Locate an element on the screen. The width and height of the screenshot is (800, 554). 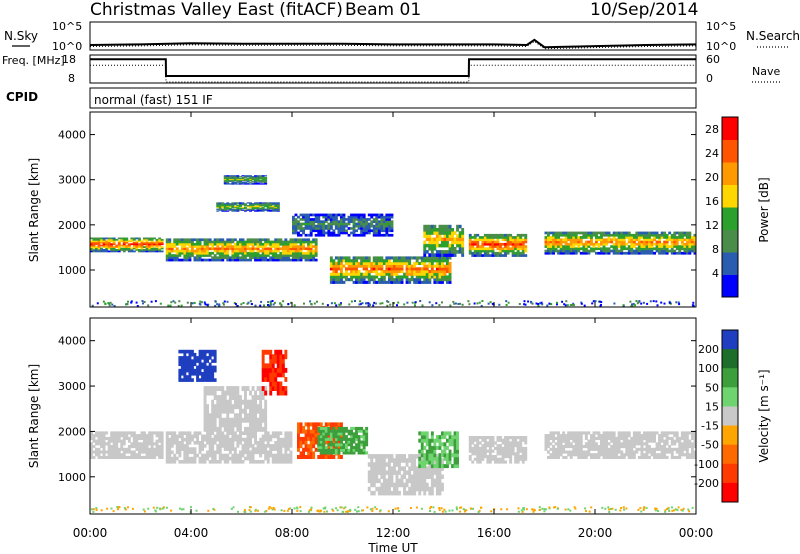
power-colorbar-tick: 28 is located at coordinates (712, 129).